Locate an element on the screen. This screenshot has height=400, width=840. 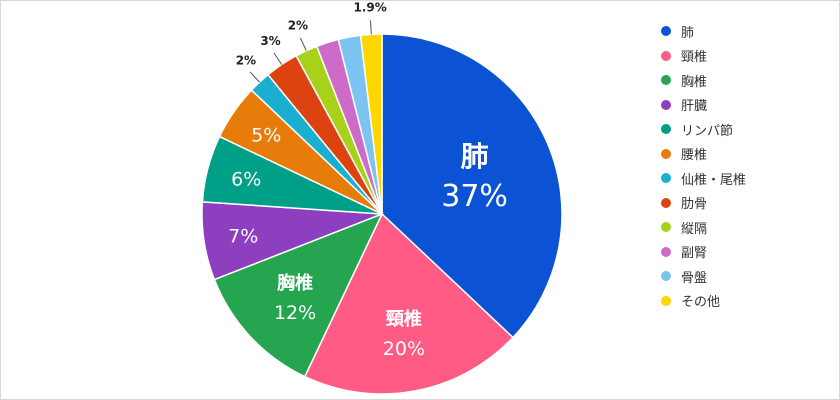
legend-label: 骨盤 is located at coordinates (694, 278).